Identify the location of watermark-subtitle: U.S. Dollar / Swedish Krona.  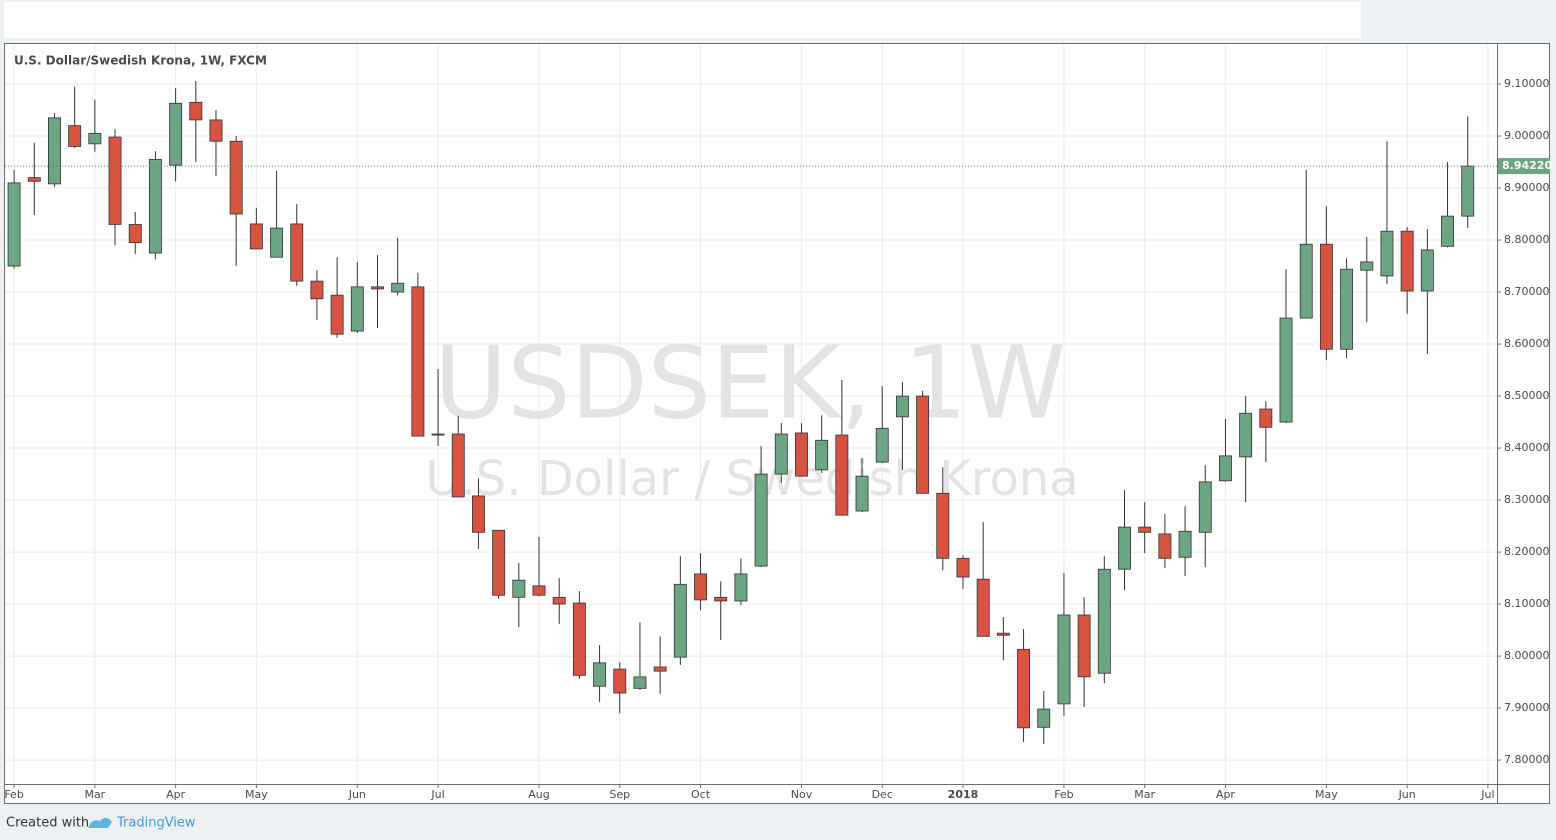
(751, 479).